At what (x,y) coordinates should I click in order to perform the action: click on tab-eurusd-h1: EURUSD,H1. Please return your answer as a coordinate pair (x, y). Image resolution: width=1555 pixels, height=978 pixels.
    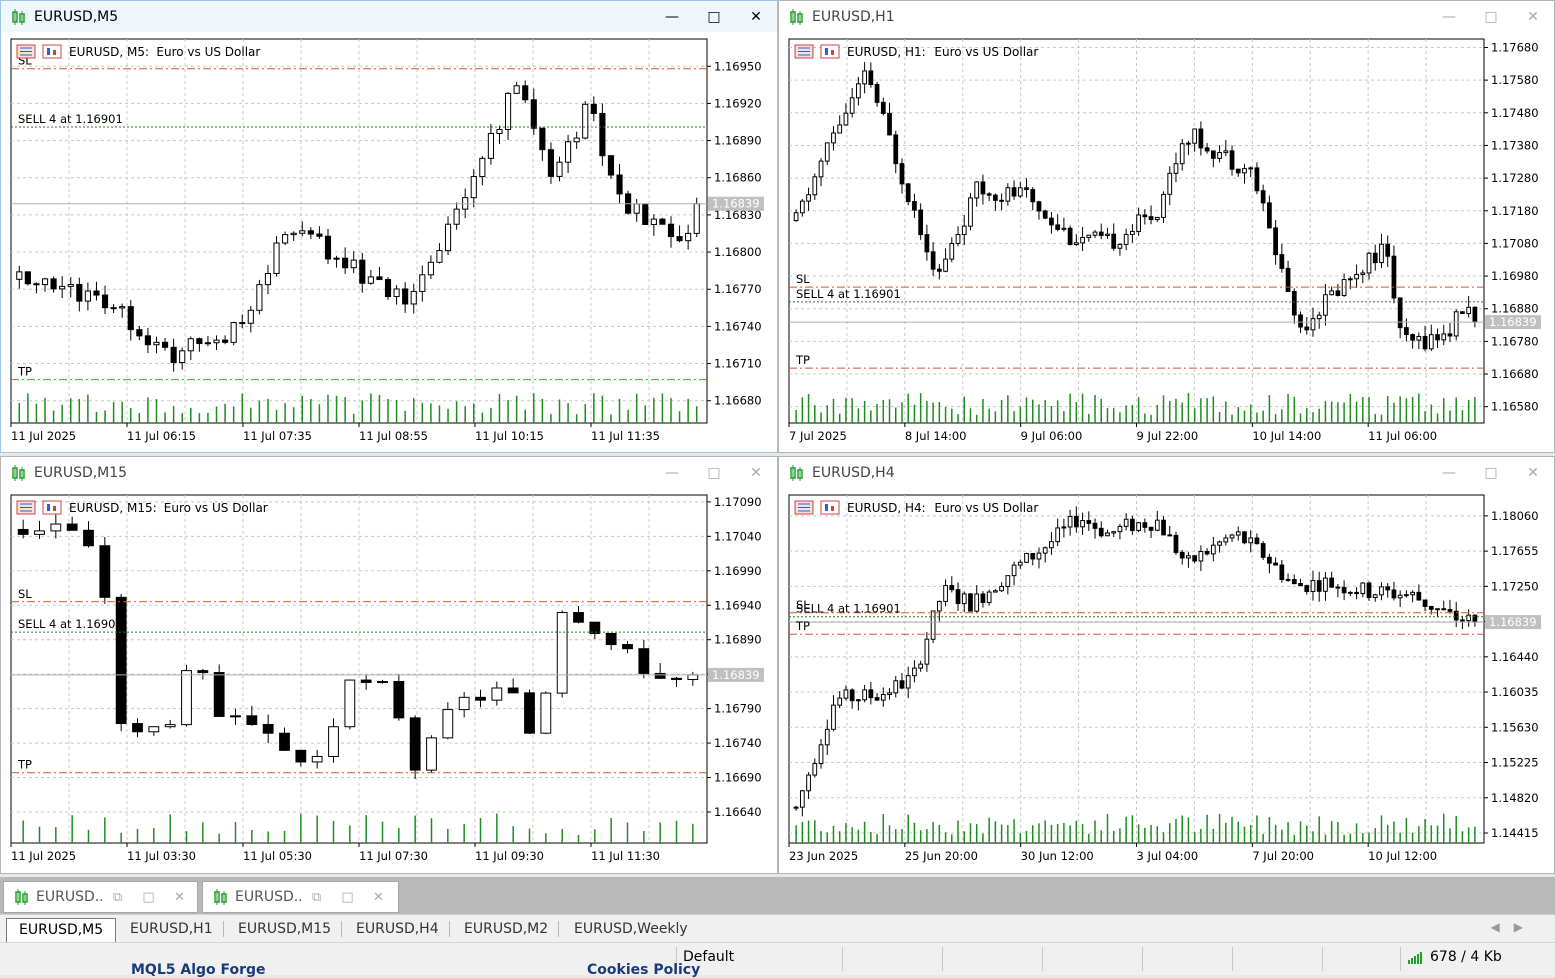
    Looking at the image, I should click on (171, 929).